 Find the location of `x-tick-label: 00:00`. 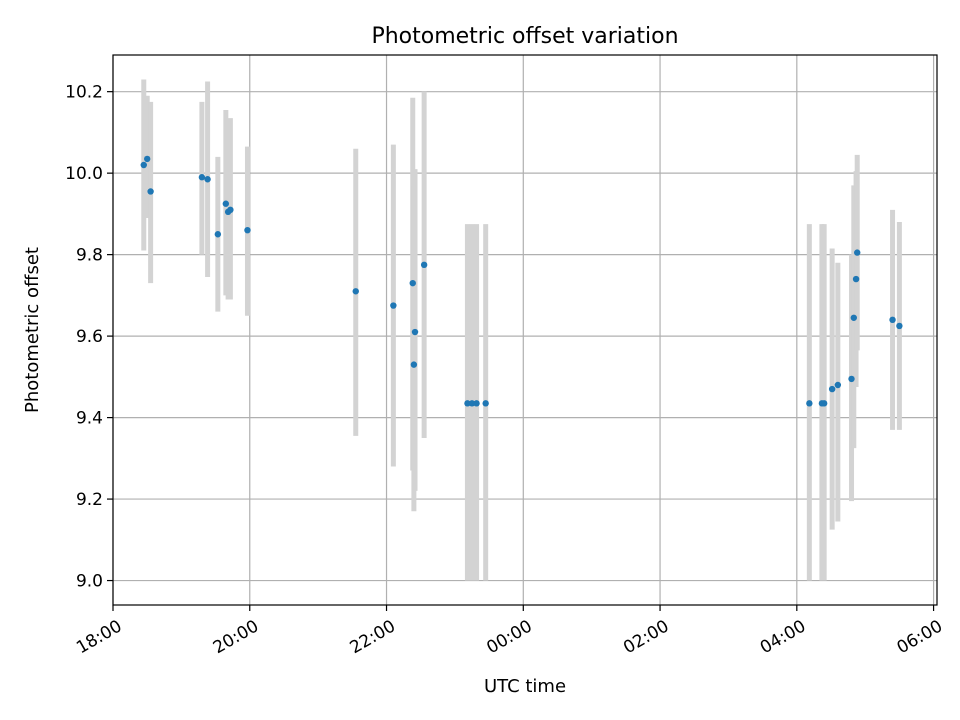

x-tick-label: 00:00 is located at coordinates (509, 637).